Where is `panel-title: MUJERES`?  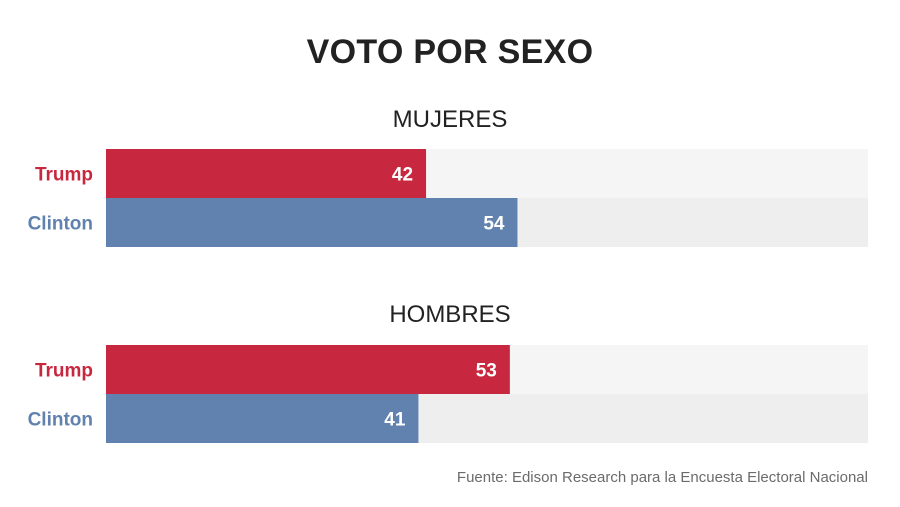 panel-title: MUJERES is located at coordinates (450, 119).